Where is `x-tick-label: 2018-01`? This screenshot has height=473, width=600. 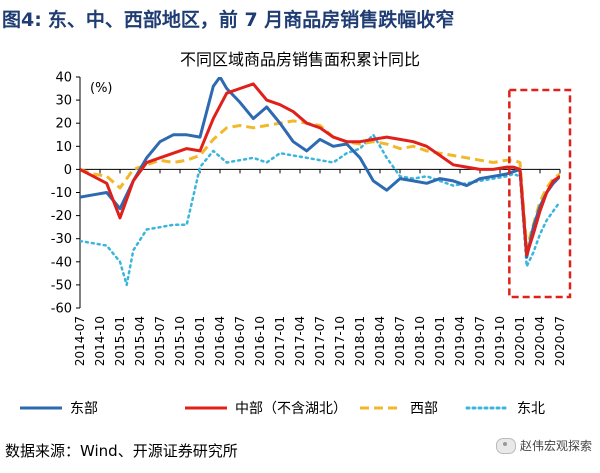 x-tick-label: 2018-01 is located at coordinates (360, 341).